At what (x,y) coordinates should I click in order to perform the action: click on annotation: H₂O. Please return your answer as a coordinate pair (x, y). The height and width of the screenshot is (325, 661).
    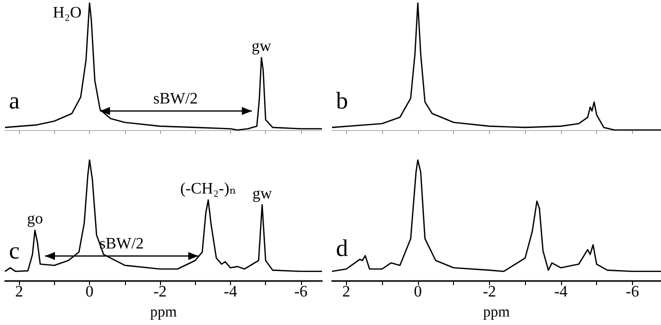
    Looking at the image, I should click on (67, 13).